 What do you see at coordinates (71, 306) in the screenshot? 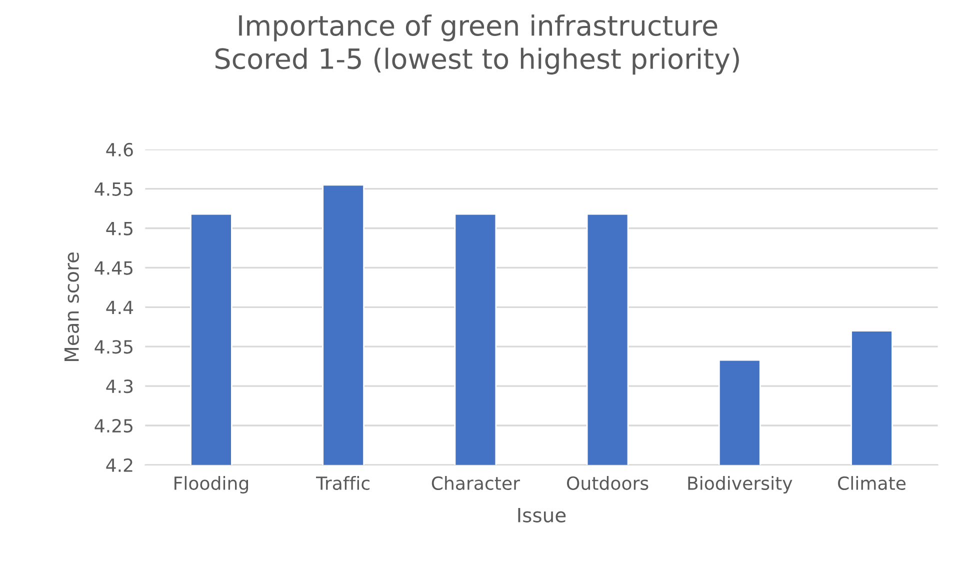
I see `y-axis-title: Mean score` at bounding box center [71, 306].